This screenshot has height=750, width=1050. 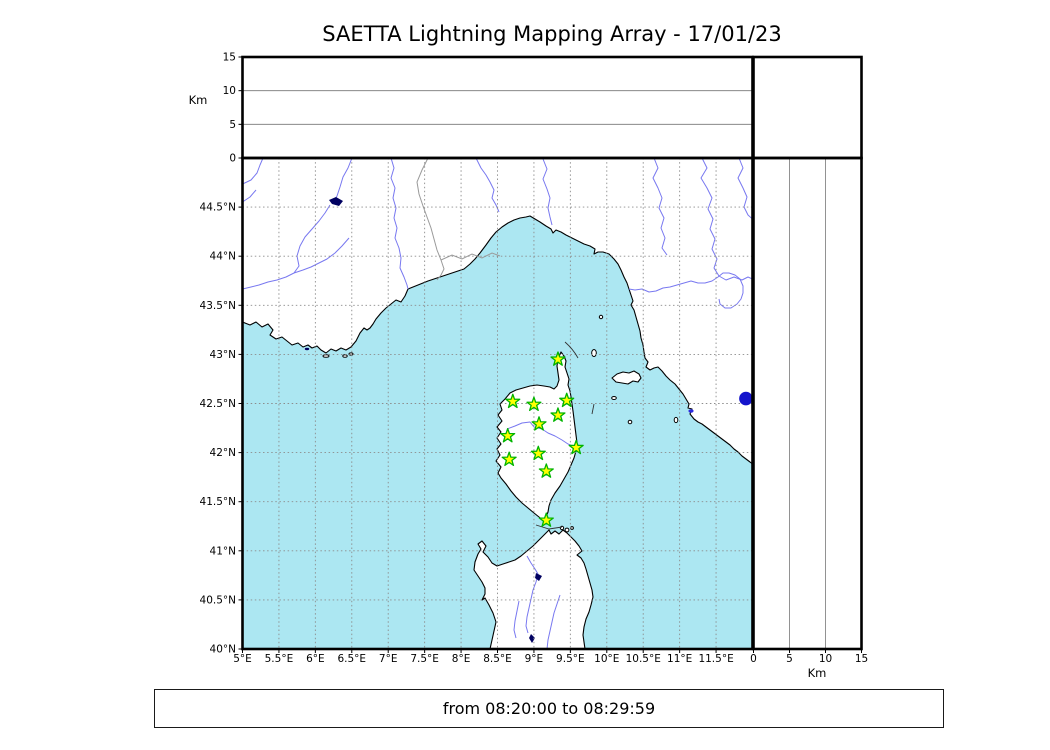 I want to click on map-lat-tick-label: 41°N, so click(x=223, y=551).